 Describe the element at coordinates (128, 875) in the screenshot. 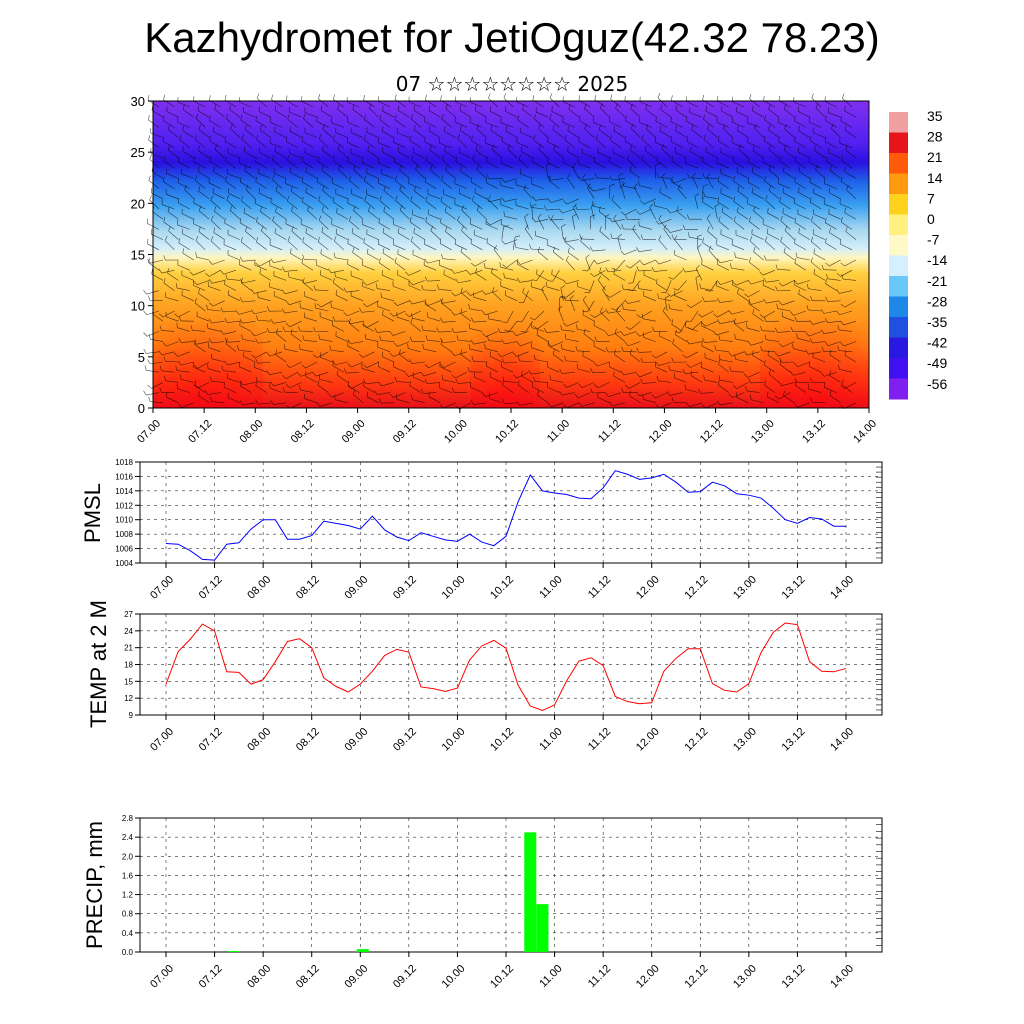

I see `y-tick-label: 1.6` at that location.